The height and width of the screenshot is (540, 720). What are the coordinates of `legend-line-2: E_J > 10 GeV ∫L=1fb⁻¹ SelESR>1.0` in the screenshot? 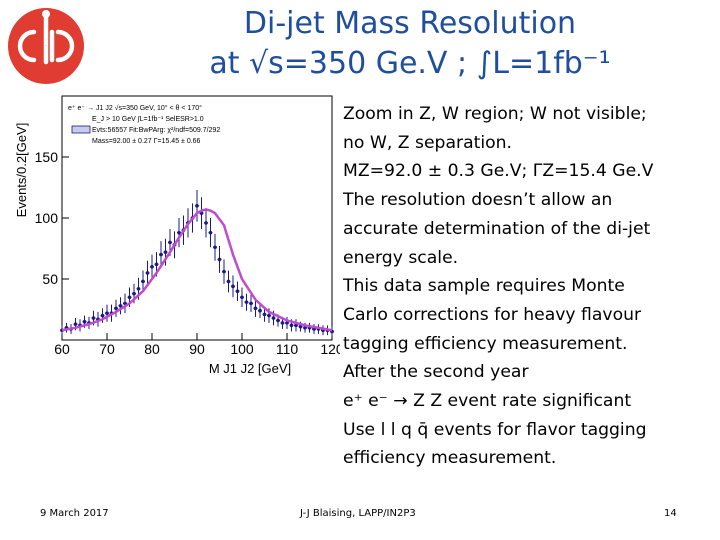 It's located at (148, 119).